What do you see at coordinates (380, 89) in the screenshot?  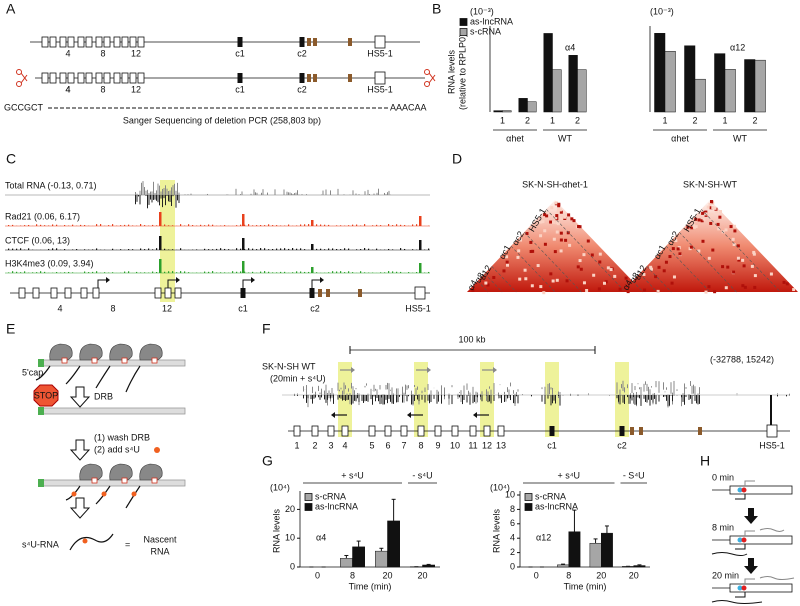 I see `exon-label: HS5-1` at bounding box center [380, 89].